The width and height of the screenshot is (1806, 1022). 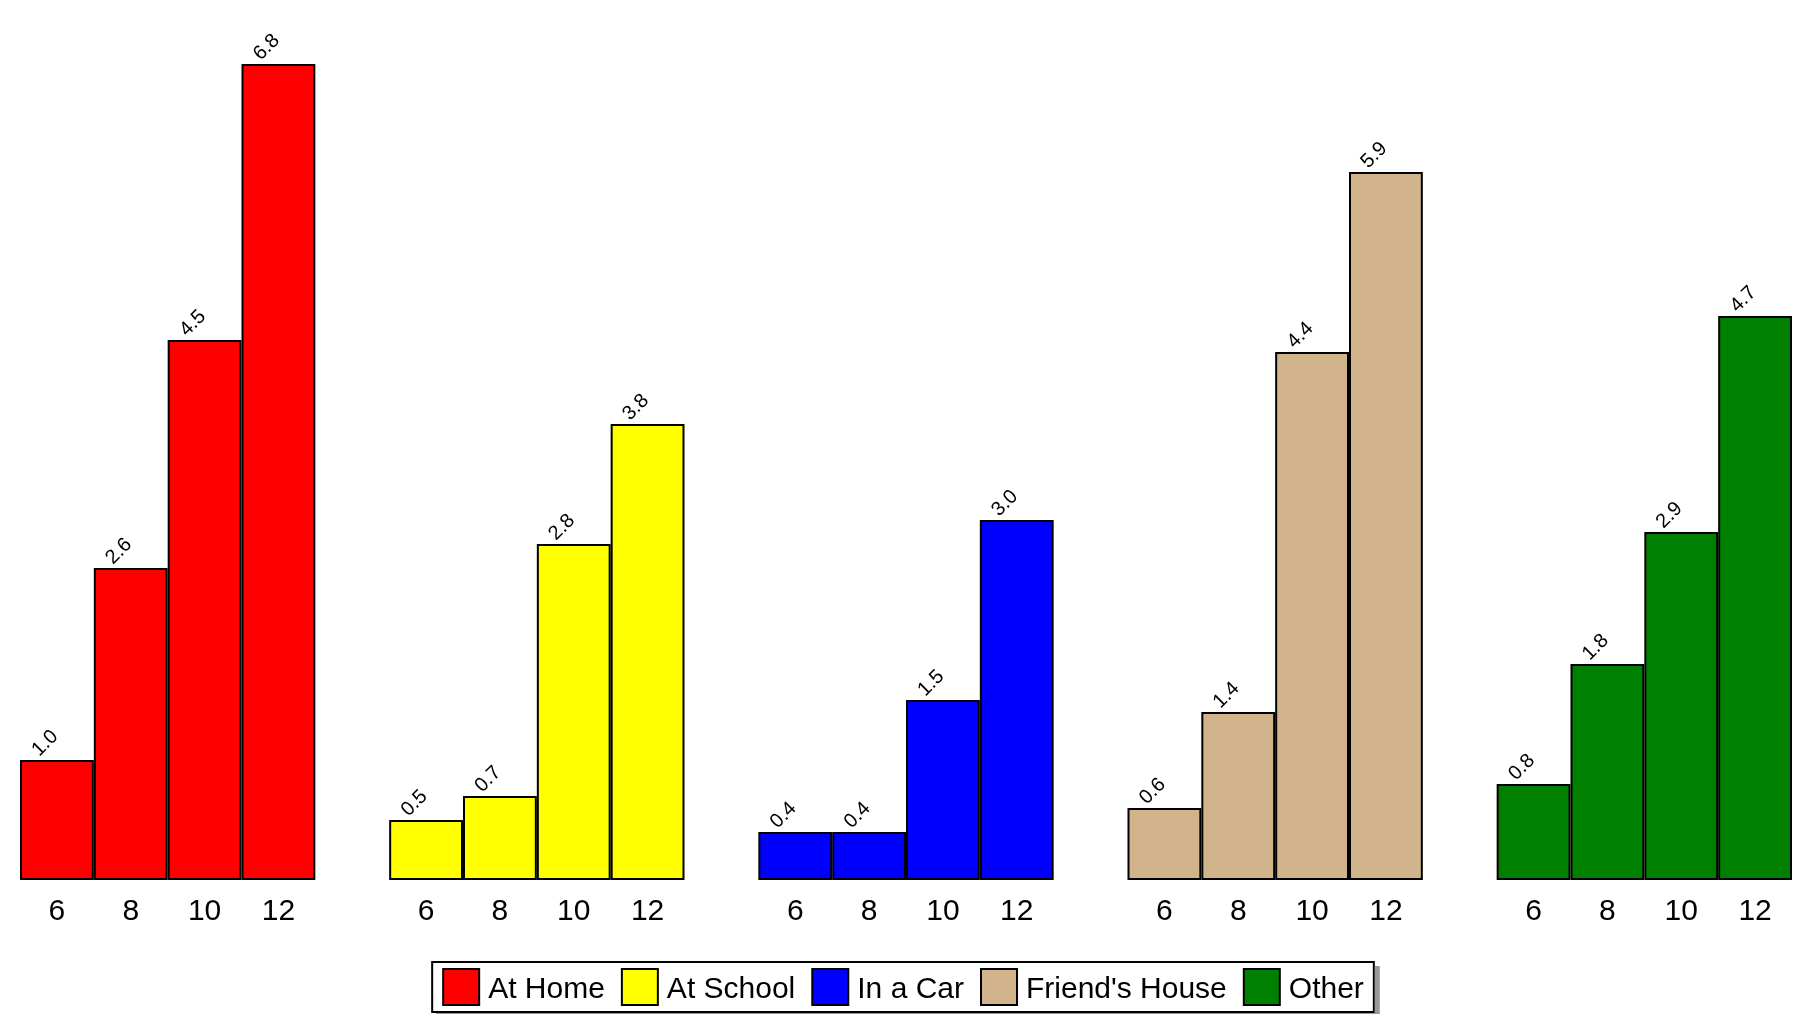 I want to click on data-label: 2.6, so click(x=118, y=550).